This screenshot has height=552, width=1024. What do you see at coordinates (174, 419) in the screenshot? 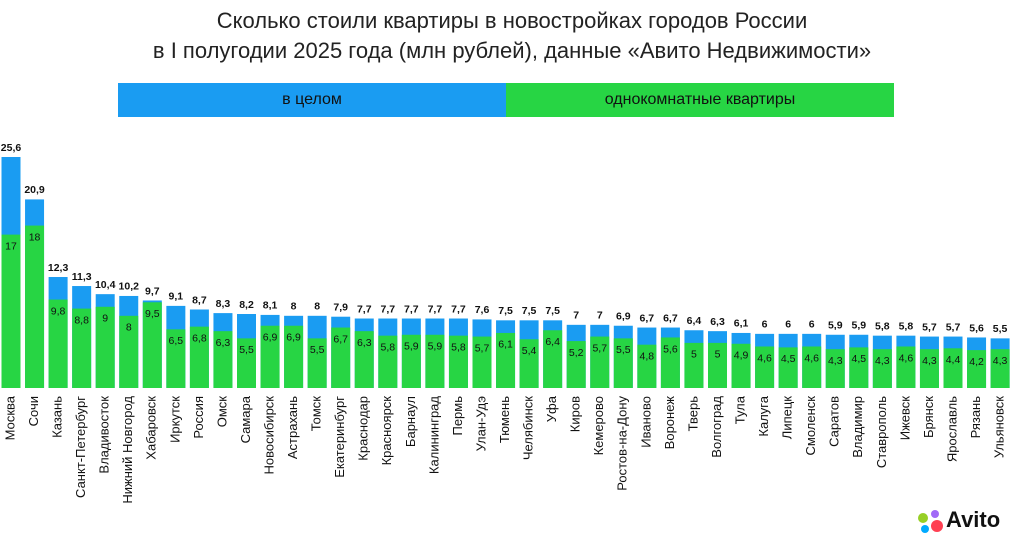
I see `x-tick-label: Иркутск` at bounding box center [174, 419].